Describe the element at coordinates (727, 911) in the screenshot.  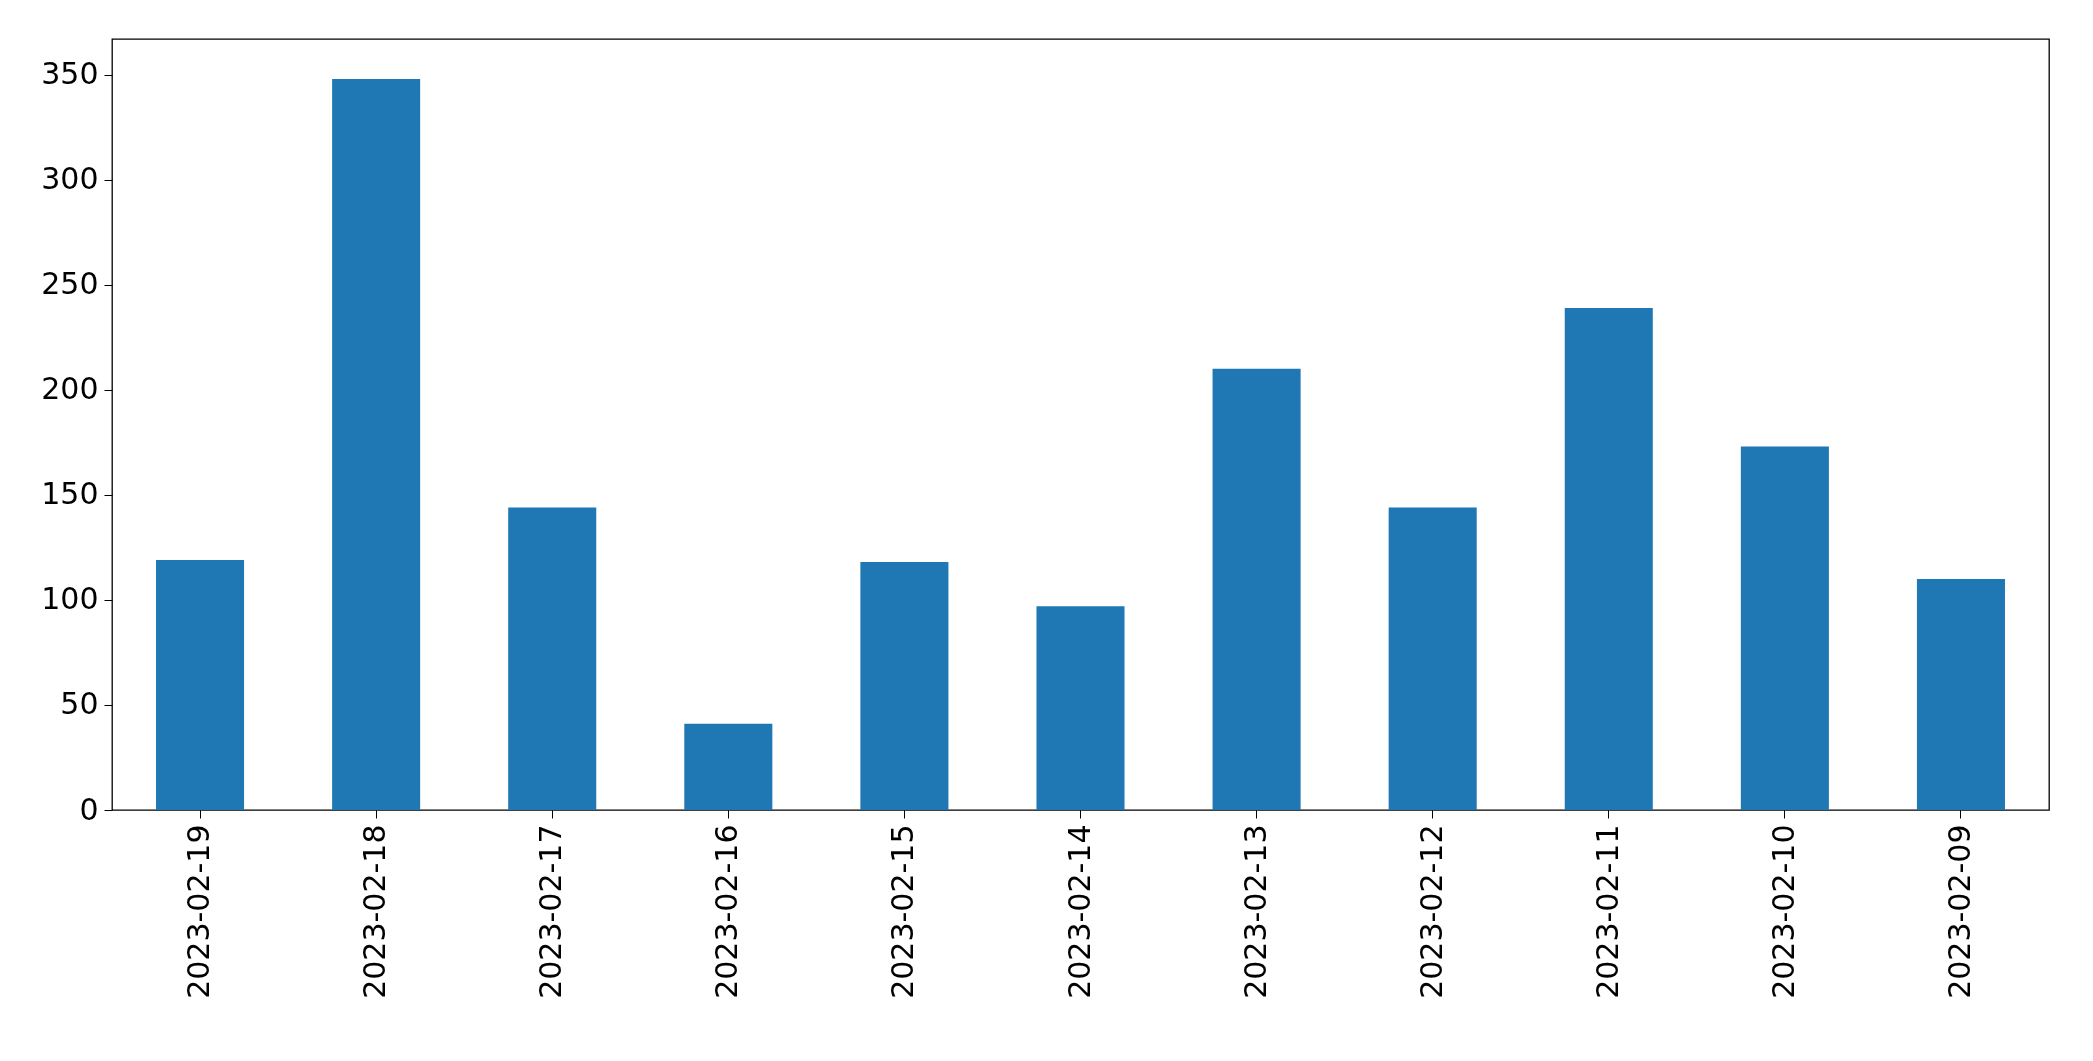
I see `x-tick-label: 2023-02-16` at that location.